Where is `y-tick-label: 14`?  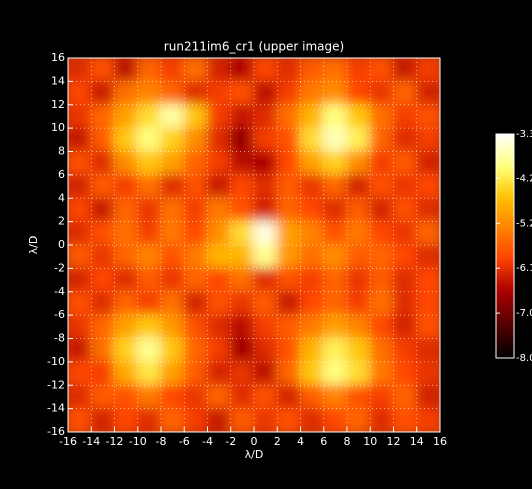 y-tick-label: 14 is located at coordinates (58, 80).